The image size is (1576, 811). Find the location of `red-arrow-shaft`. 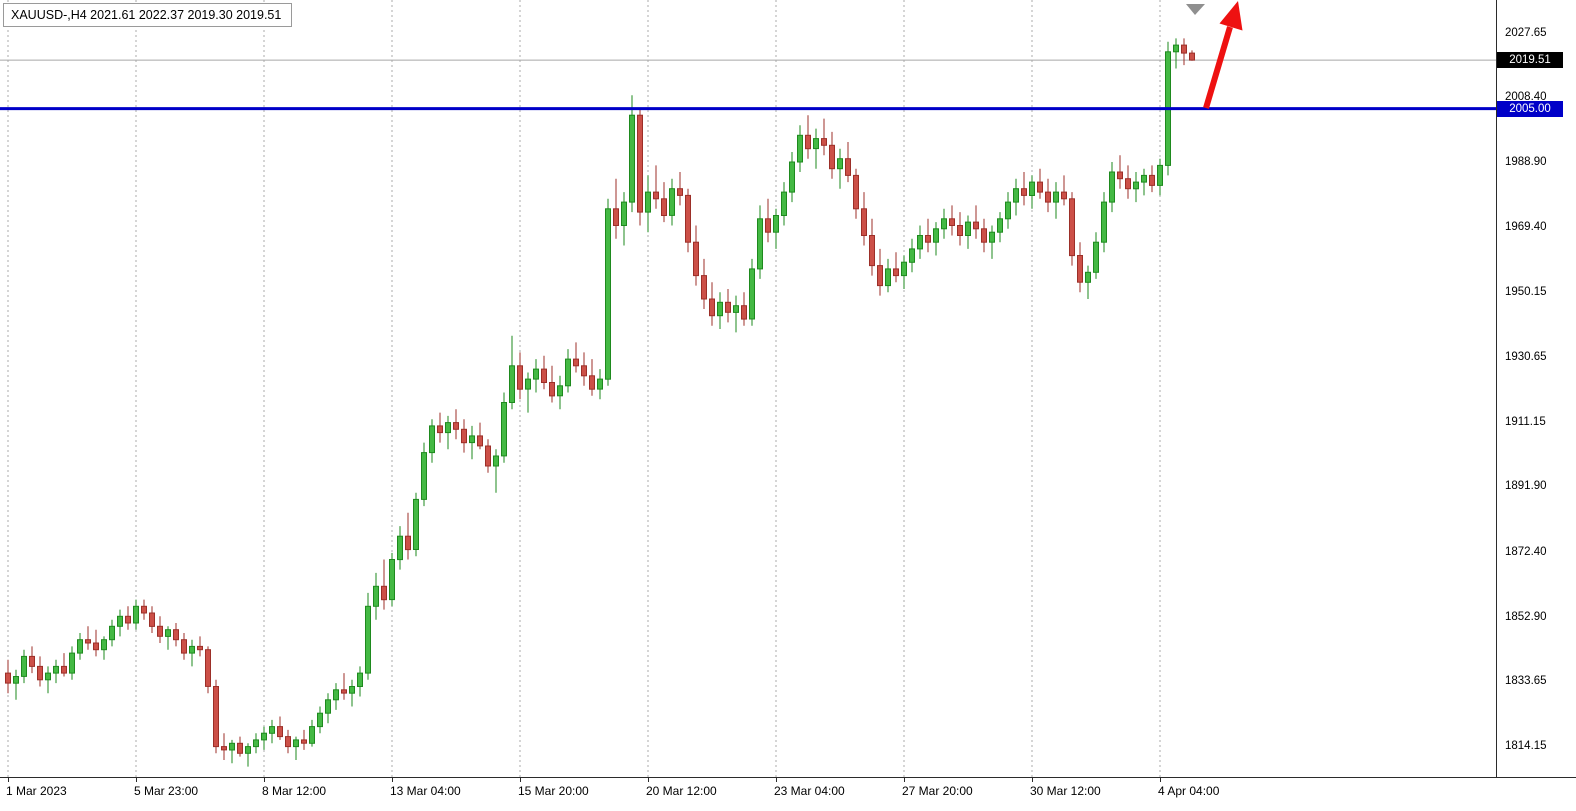

red-arrow-shaft is located at coordinates (1218, 67).